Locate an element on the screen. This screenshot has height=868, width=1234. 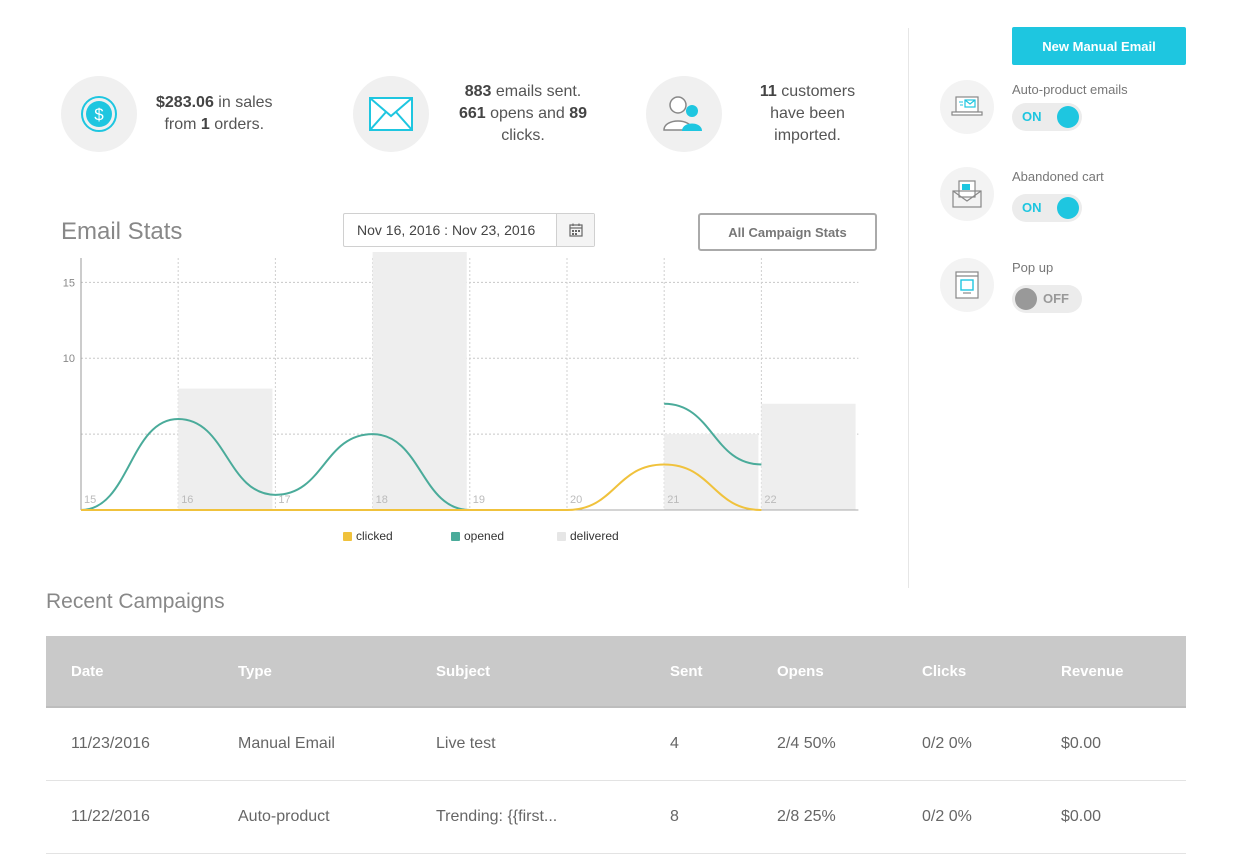
x-tick-label: 15 is located at coordinates (90, 500).